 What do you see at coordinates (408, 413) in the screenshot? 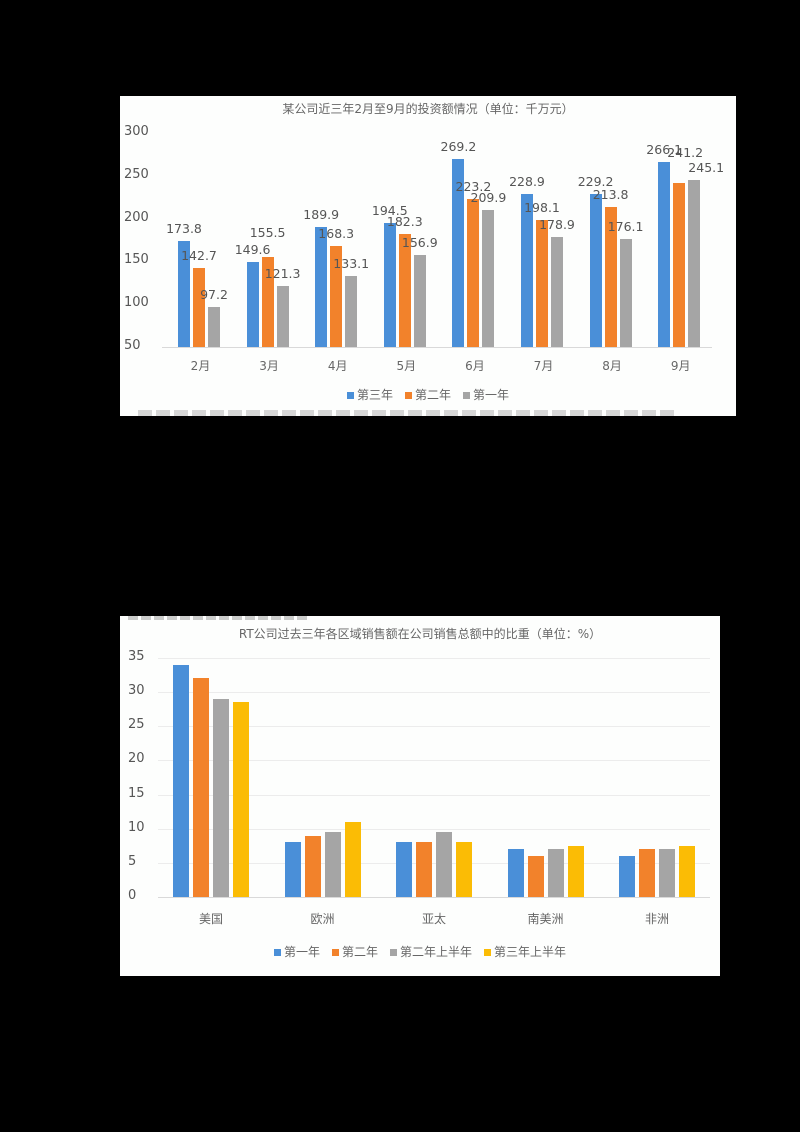
I see `truncated-caption` at bounding box center [408, 413].